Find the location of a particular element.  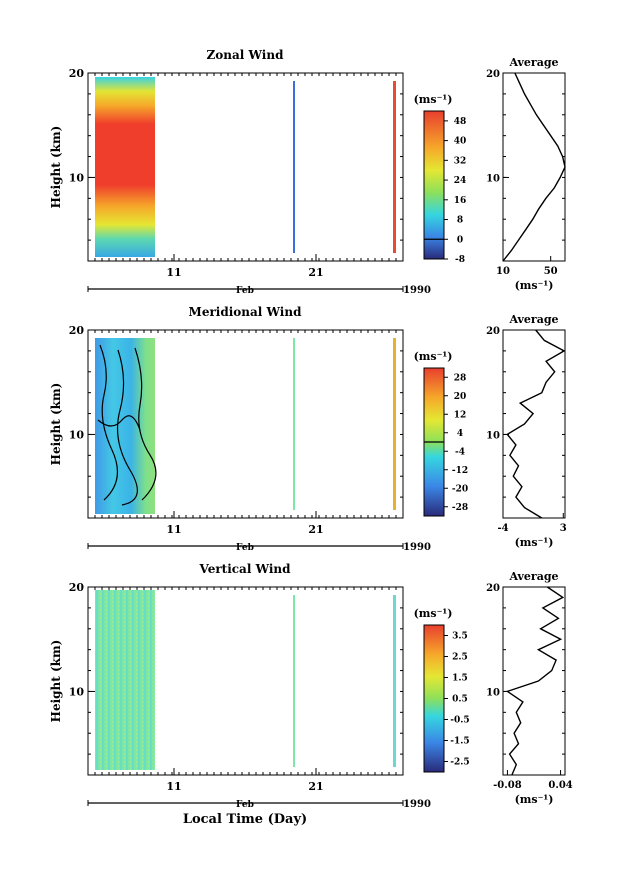

colorbar-tick-label: 8 is located at coordinates (460, 221).